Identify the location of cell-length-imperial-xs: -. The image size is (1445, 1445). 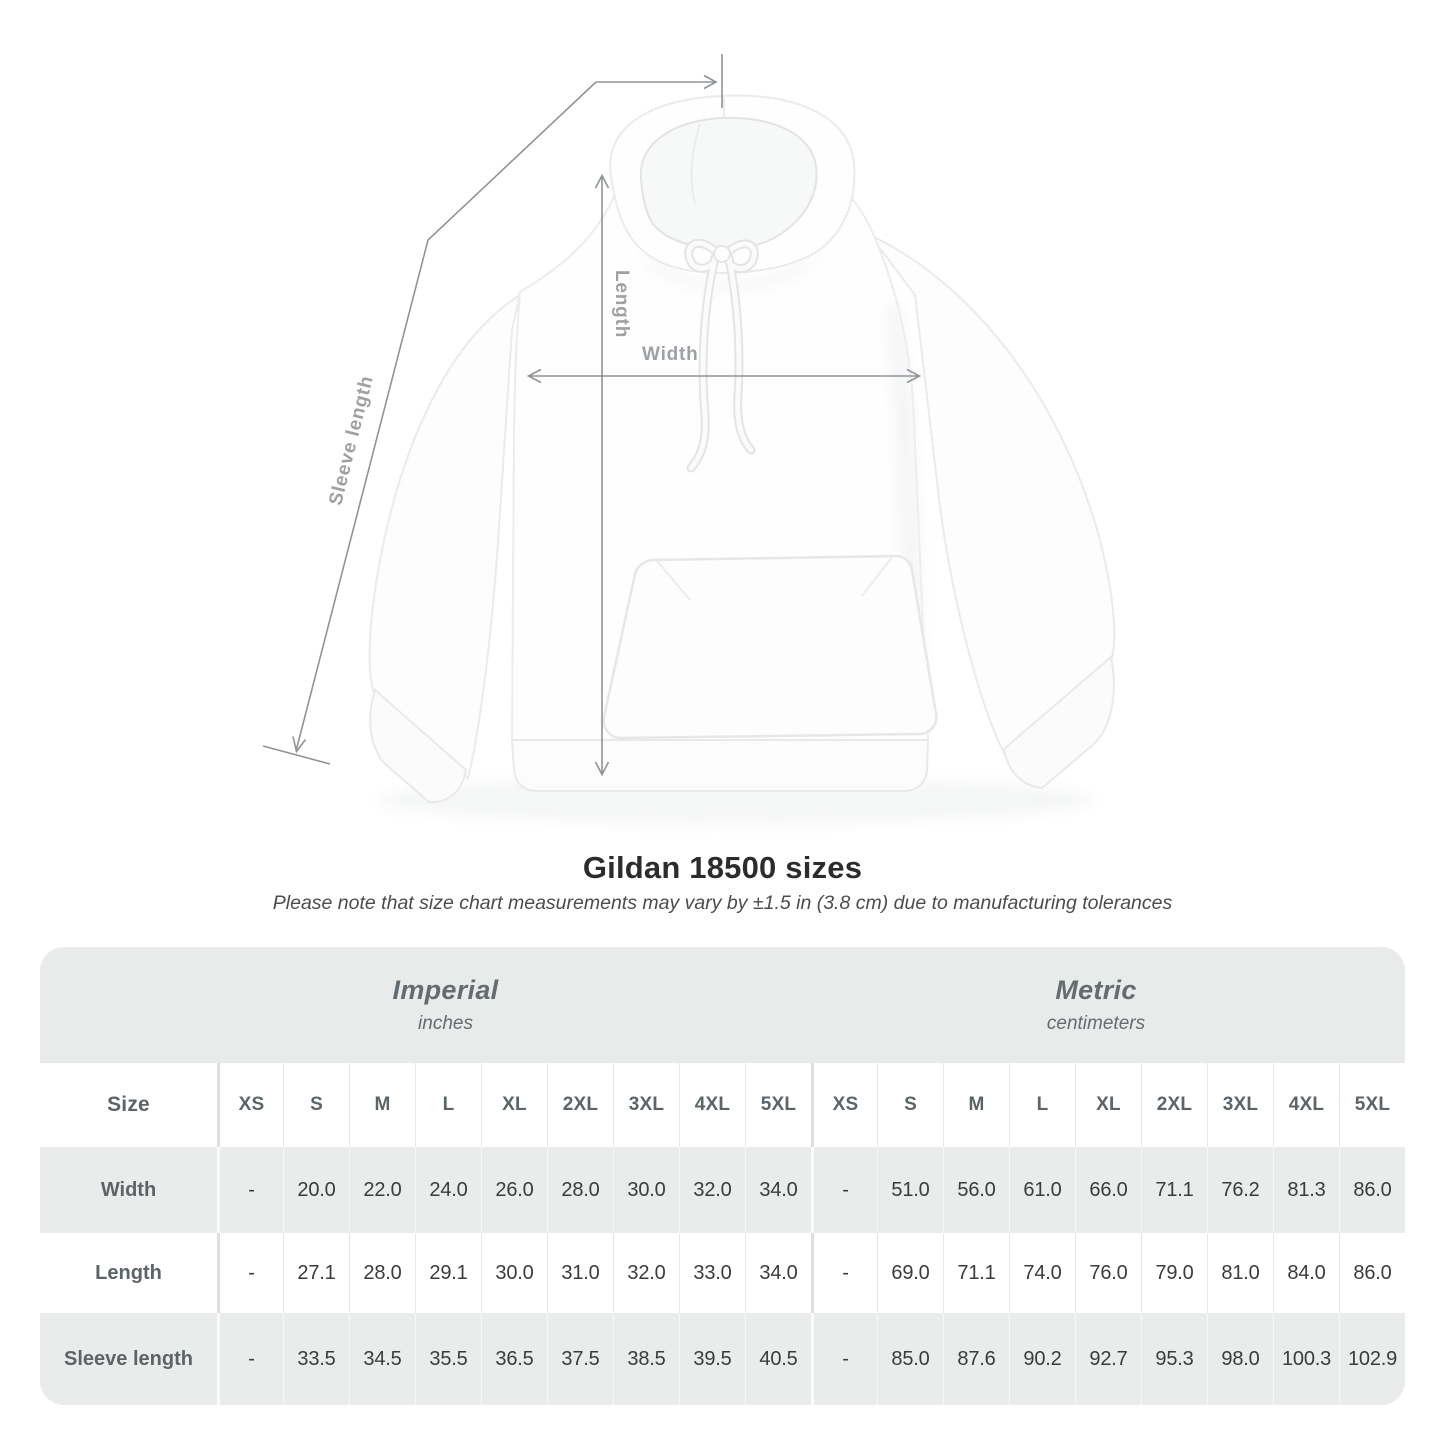
(250, 1273).